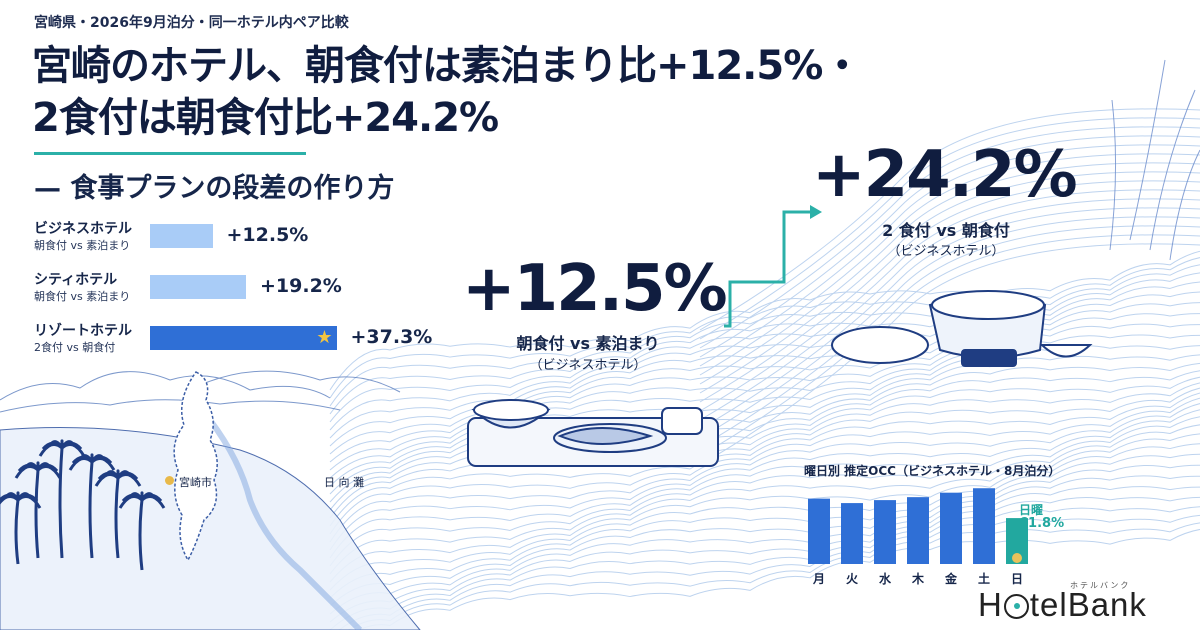 The width and height of the screenshot is (1200, 630). What do you see at coordinates (1042, 523) in the screenshot?
I see `occ-highlight-value: 61.8%` at bounding box center [1042, 523].